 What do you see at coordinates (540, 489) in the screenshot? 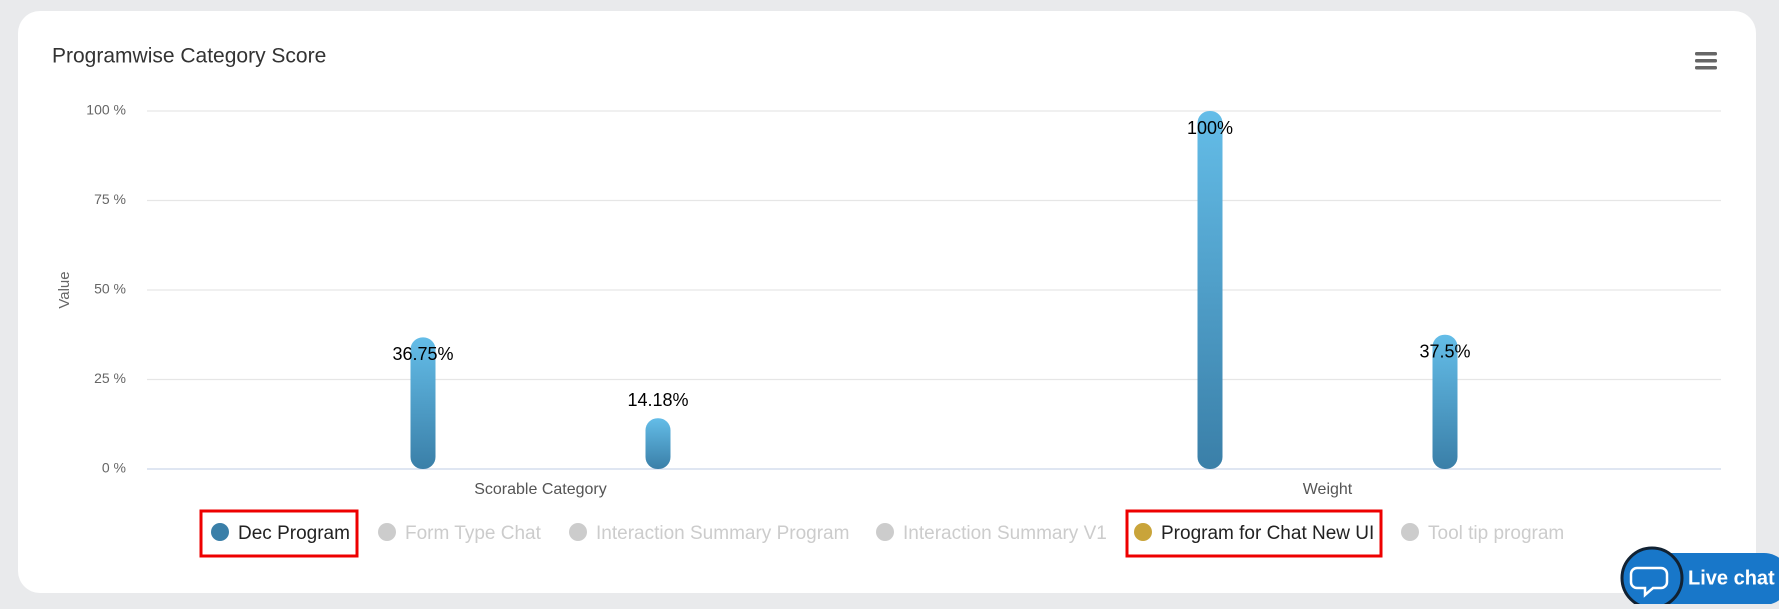
I see `x-tick-label: Scorable Category` at bounding box center [540, 489].